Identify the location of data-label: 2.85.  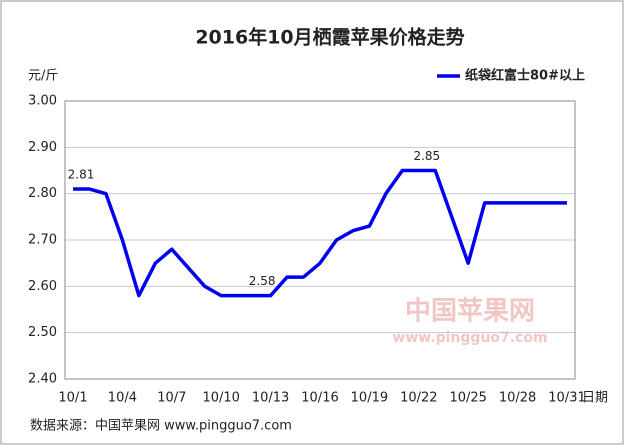
(426, 156).